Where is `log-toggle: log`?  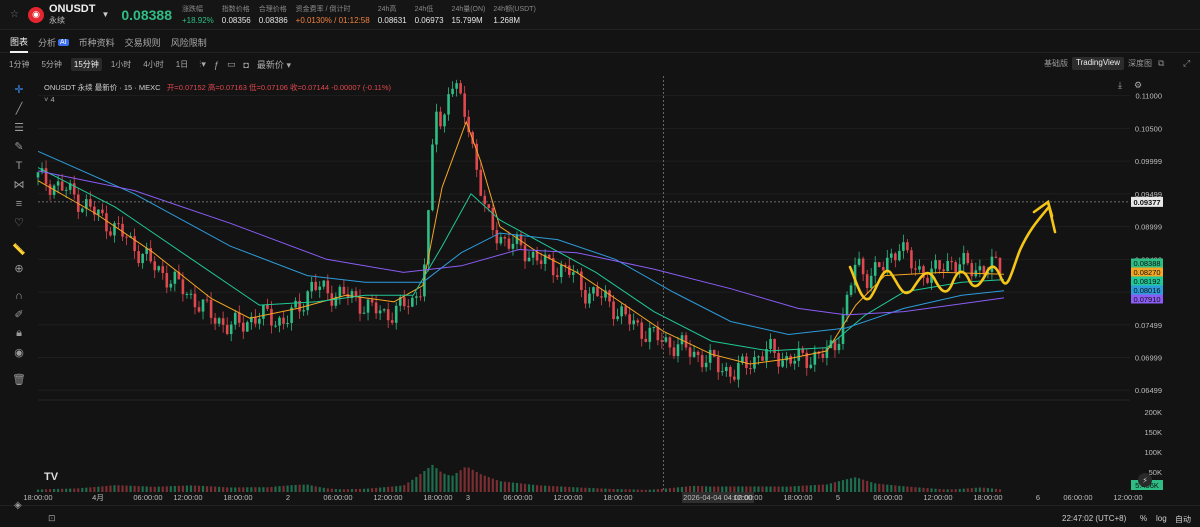 log-toggle: log is located at coordinates (1161, 518).